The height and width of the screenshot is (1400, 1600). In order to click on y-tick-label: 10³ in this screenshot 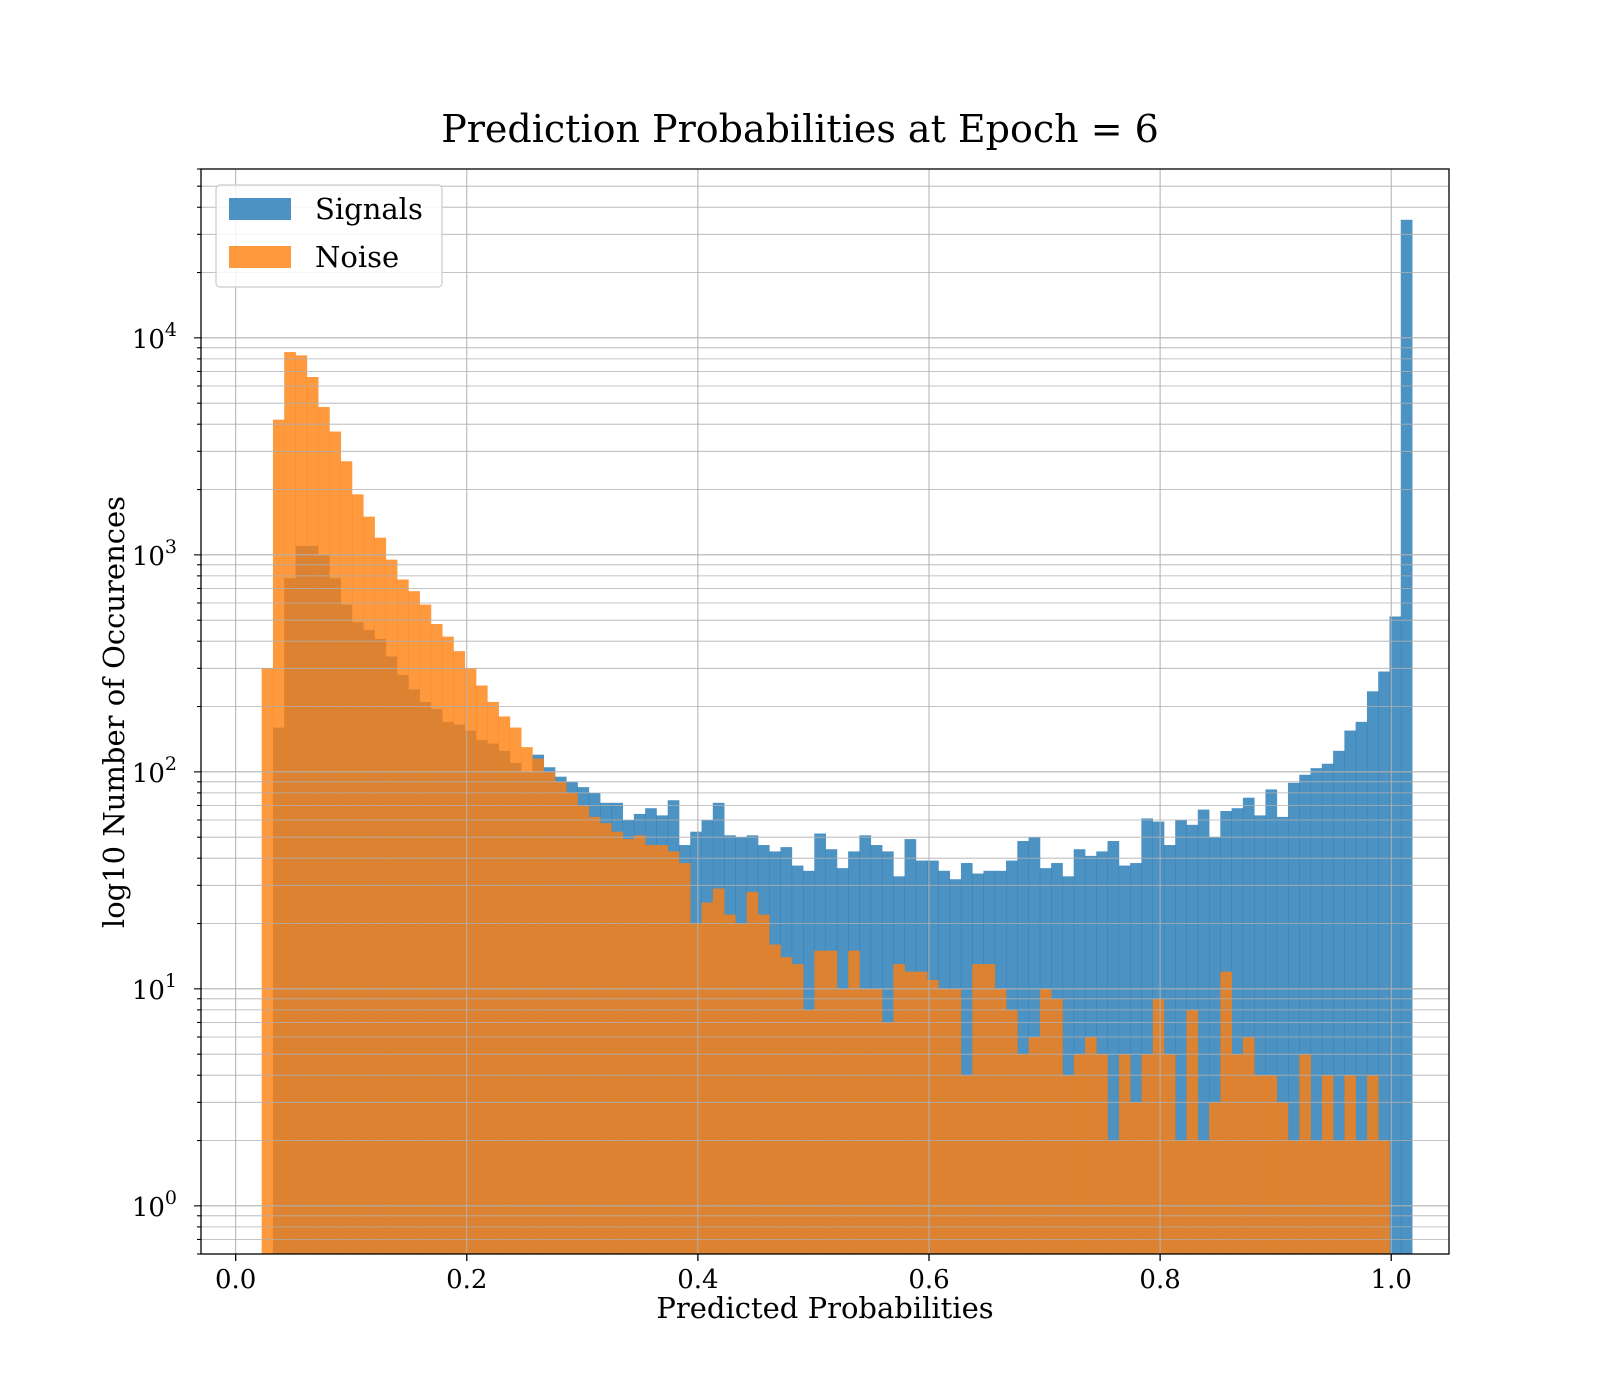, I will do `click(154, 554)`.